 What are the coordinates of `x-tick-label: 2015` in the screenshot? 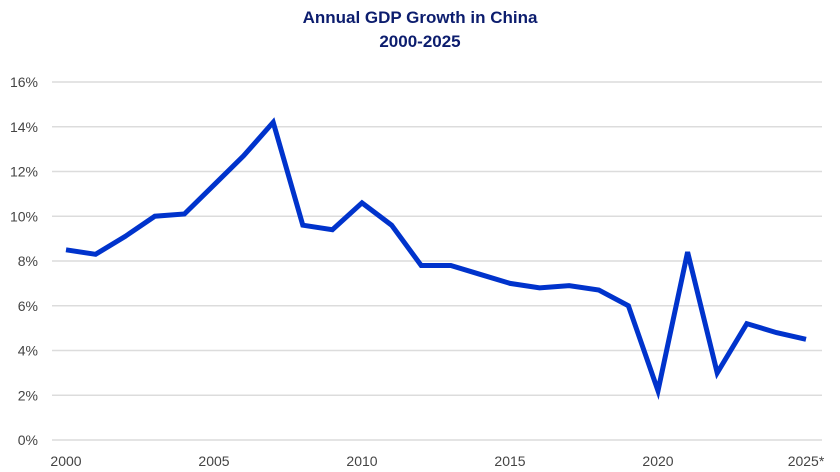 It's located at (509, 461).